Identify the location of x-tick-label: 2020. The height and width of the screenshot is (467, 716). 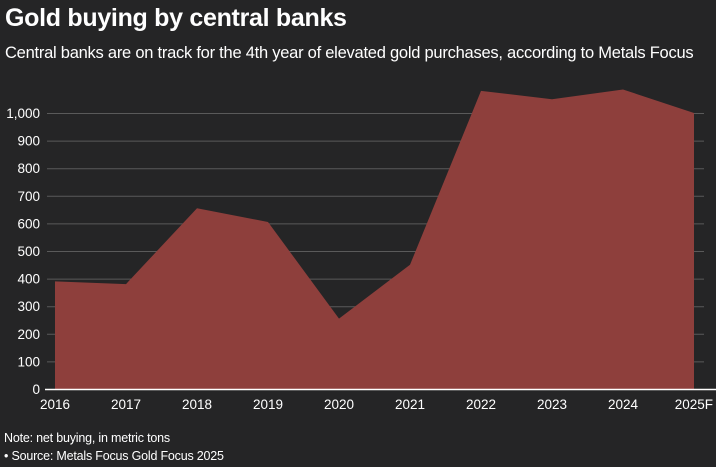
(339, 404).